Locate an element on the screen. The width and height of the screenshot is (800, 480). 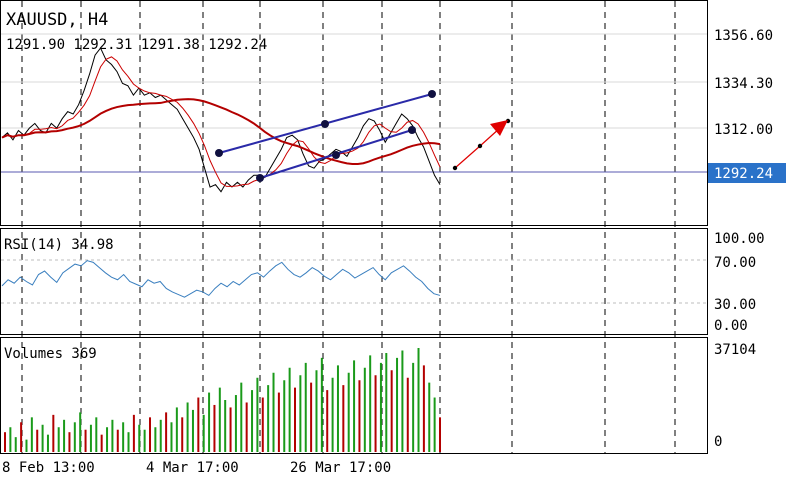
volume-axis-label: 0 is located at coordinates (718, 442).